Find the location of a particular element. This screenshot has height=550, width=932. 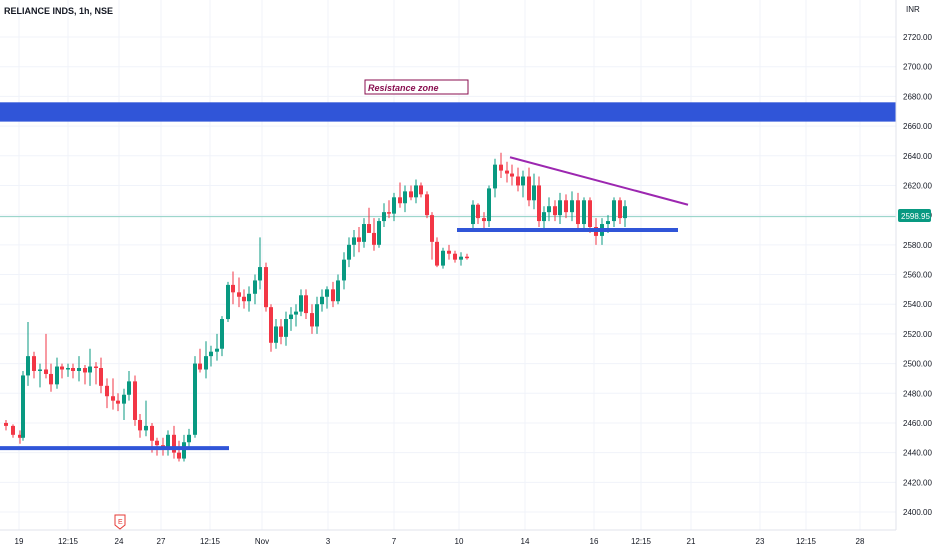

earnings-event-marker: E is located at coordinates (120, 522).